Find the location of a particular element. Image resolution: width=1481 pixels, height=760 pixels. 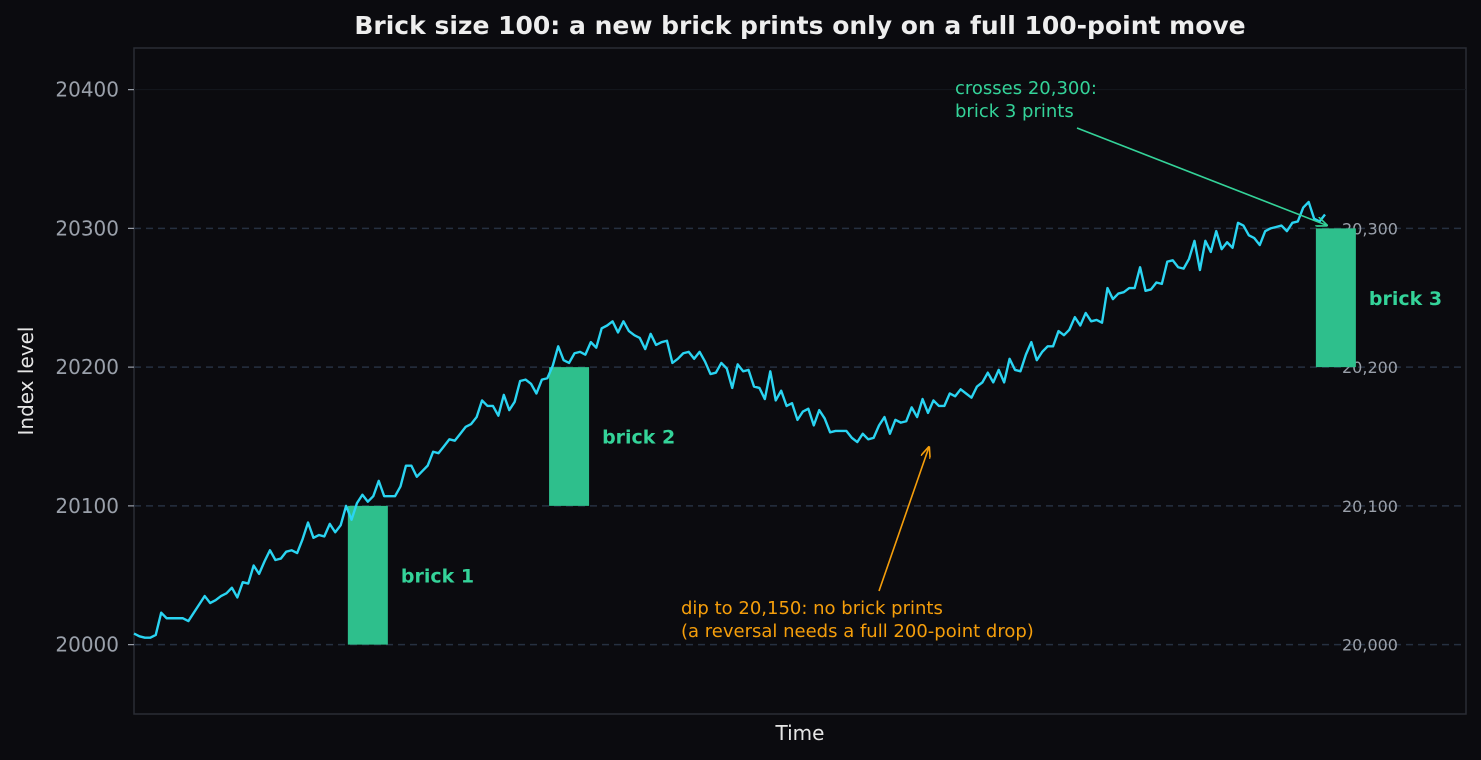

y-tick-label: 20200 is located at coordinates (87, 367).